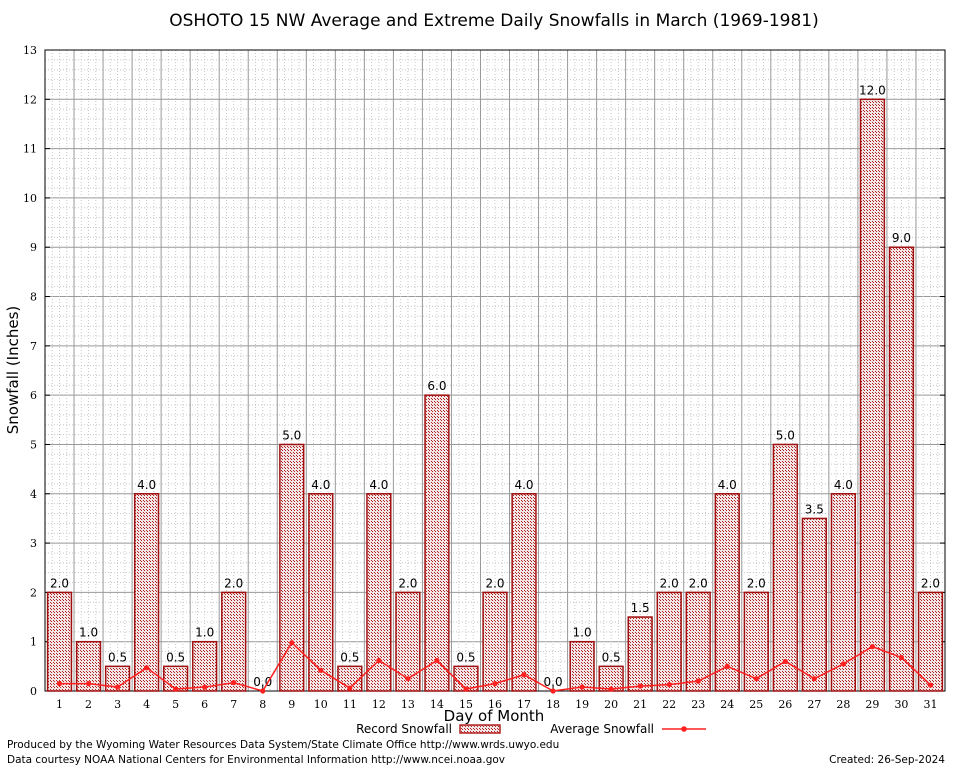 The height and width of the screenshot is (768, 954). Describe the element at coordinates (404, 729) in the screenshot. I see `legend-record-label: Record Snowfall` at that location.